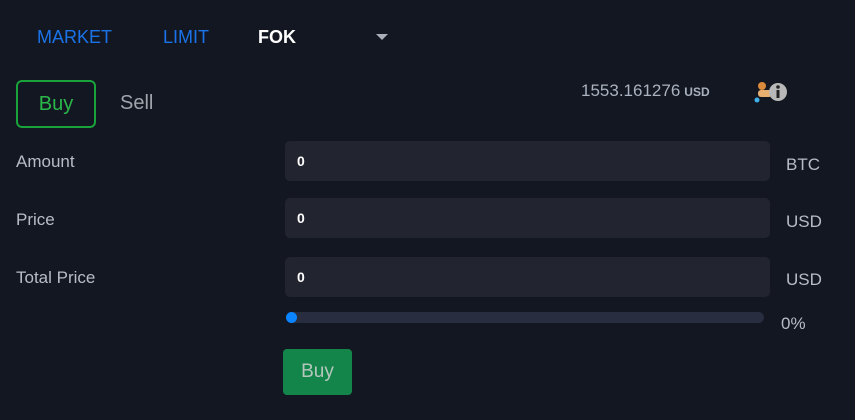  Describe the element at coordinates (697, 92) in the screenshot. I see `balance-currency: USD` at that location.